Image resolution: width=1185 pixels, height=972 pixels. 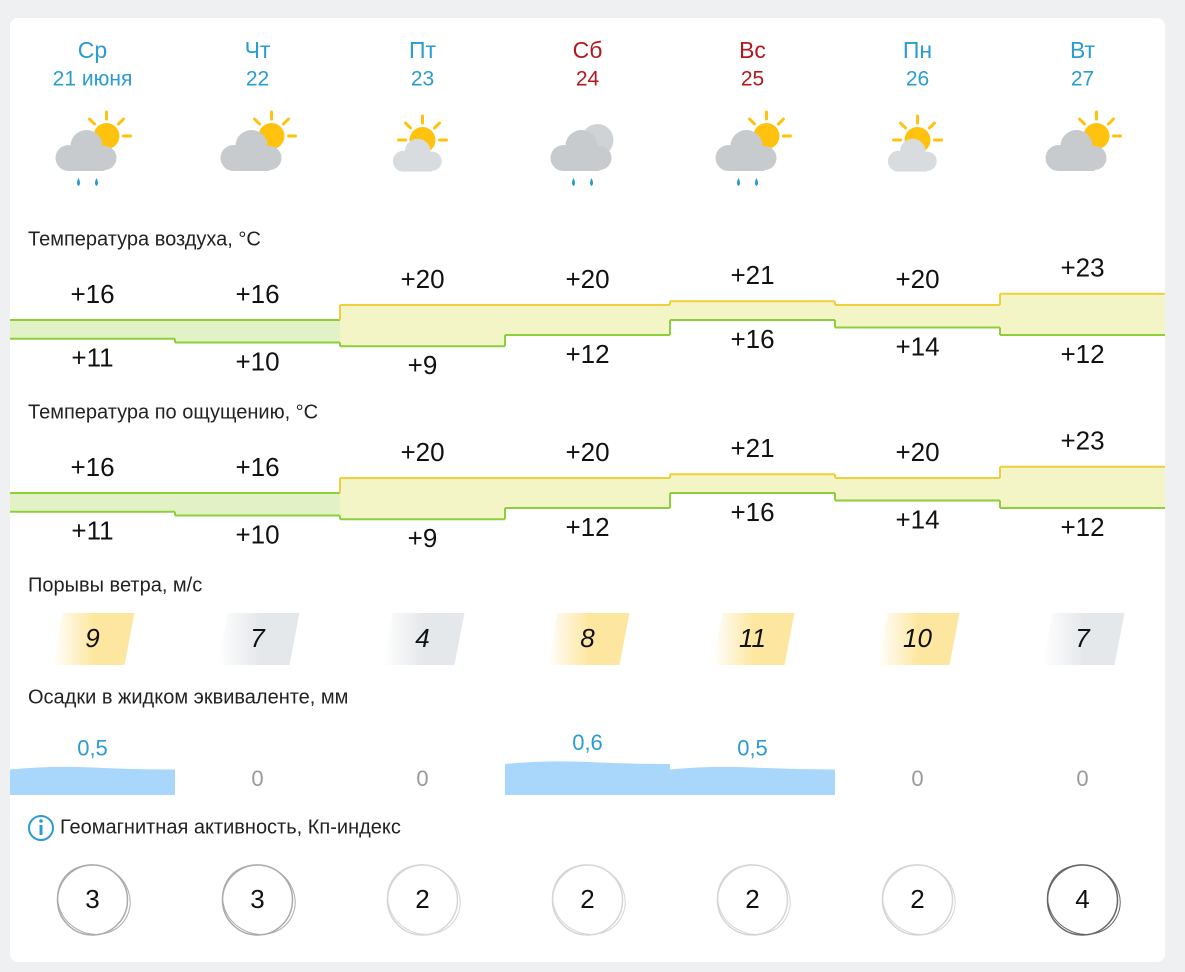 What do you see at coordinates (587, 742) in the screenshot?
I see `precip-value: 0,6` at bounding box center [587, 742].